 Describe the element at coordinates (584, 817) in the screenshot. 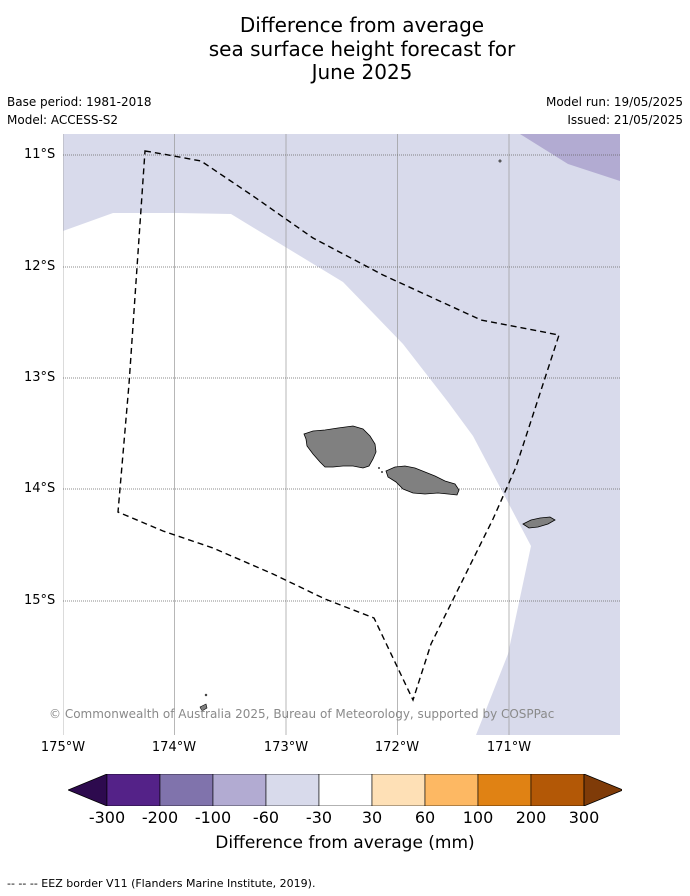

I see `colorbar-tick-label: 300` at that location.